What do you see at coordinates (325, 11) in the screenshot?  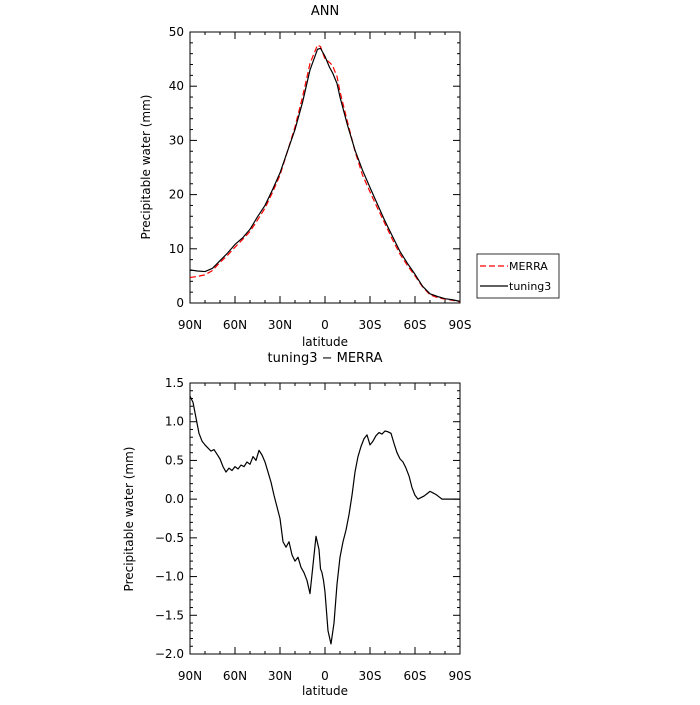 I see `top-chart-title: ANN` at bounding box center [325, 11].